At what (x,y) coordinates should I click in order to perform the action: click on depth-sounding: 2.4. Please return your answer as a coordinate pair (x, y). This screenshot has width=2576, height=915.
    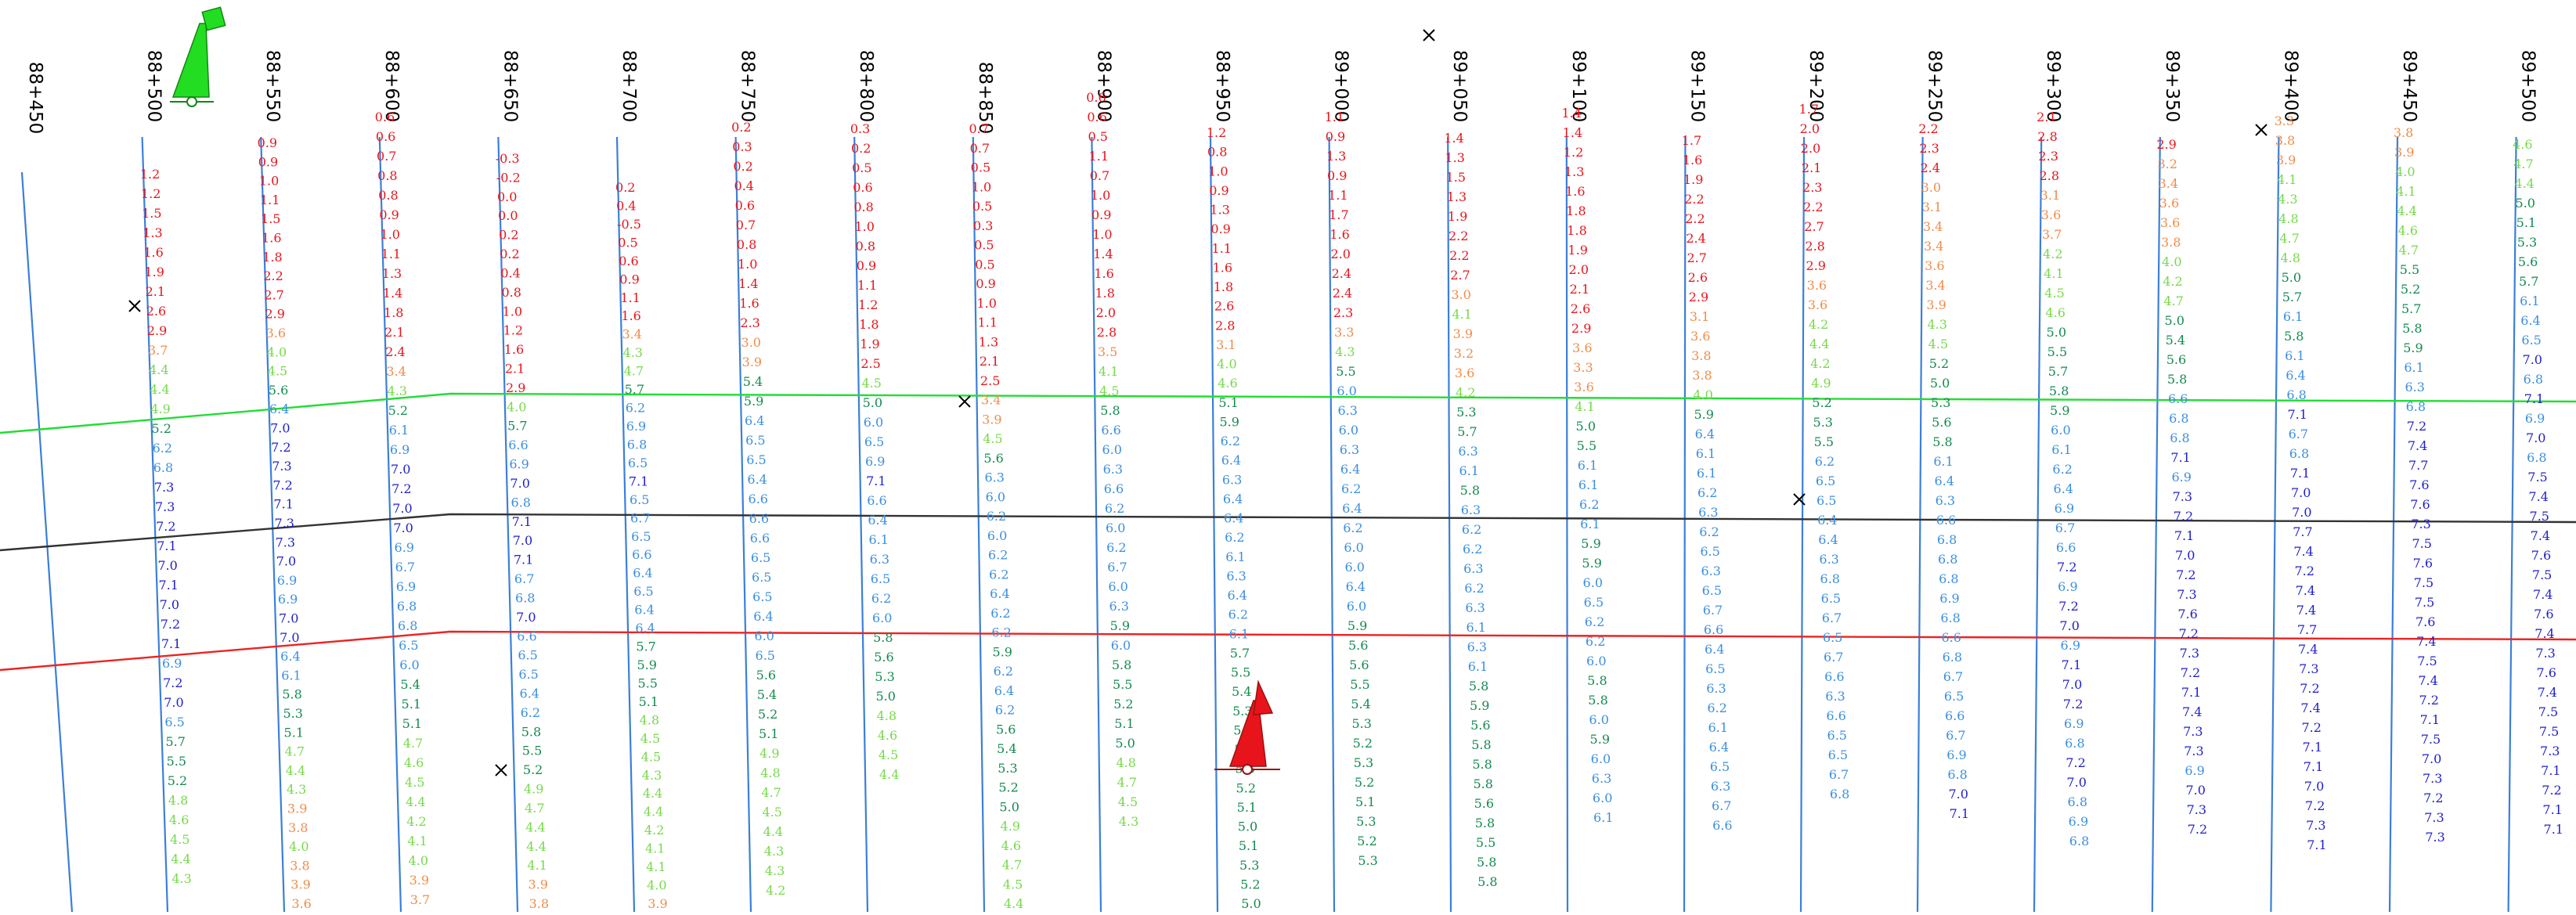
    Looking at the image, I should click on (1696, 239).